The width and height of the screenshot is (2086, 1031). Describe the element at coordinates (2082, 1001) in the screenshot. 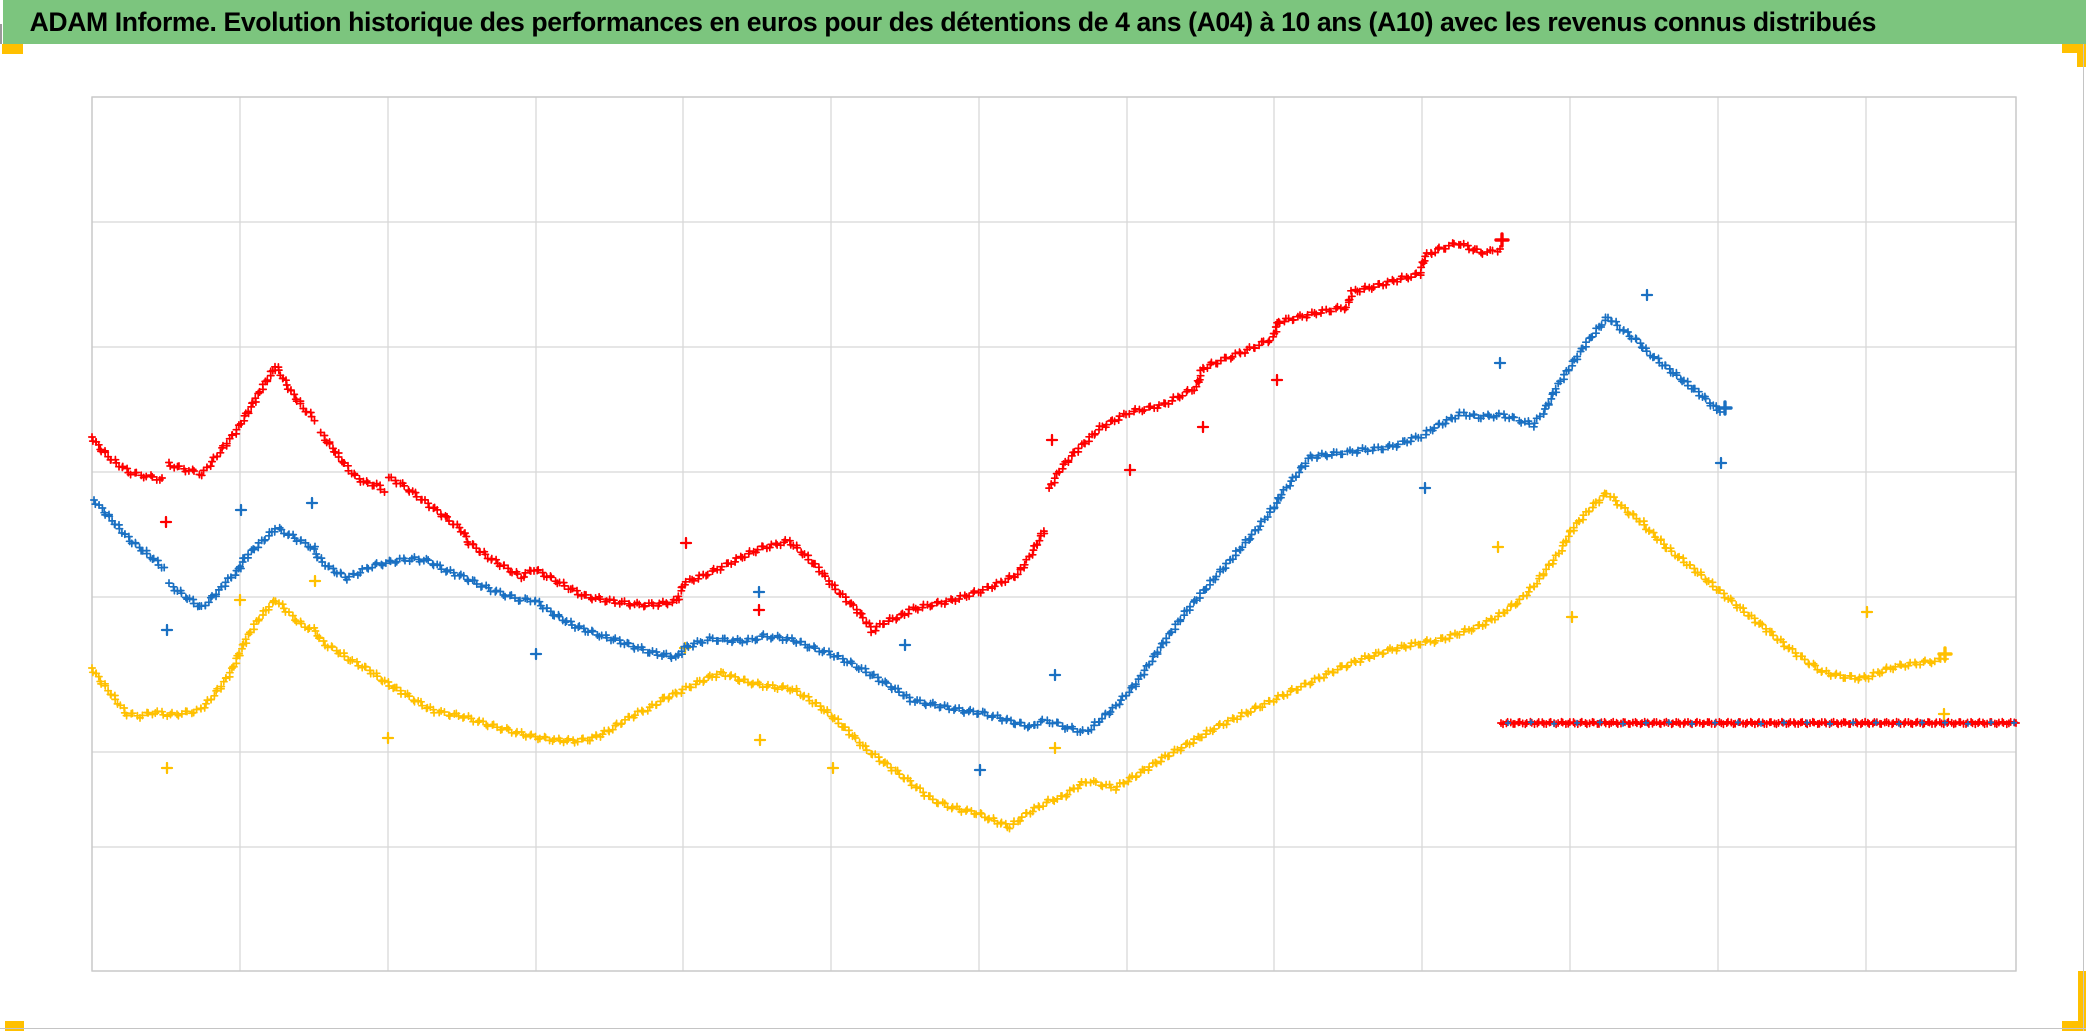

I see `print-area-corner-bottom-right-v` at that location.